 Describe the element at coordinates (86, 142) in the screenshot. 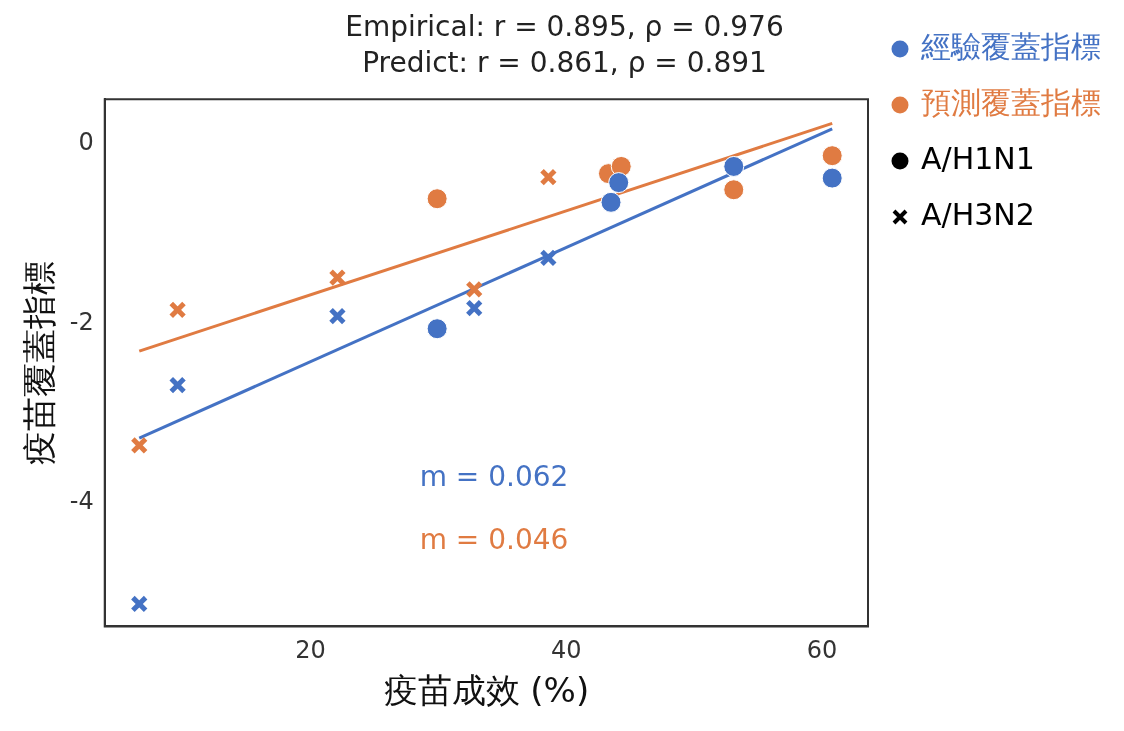

I see `y-tick-label: 0` at that location.